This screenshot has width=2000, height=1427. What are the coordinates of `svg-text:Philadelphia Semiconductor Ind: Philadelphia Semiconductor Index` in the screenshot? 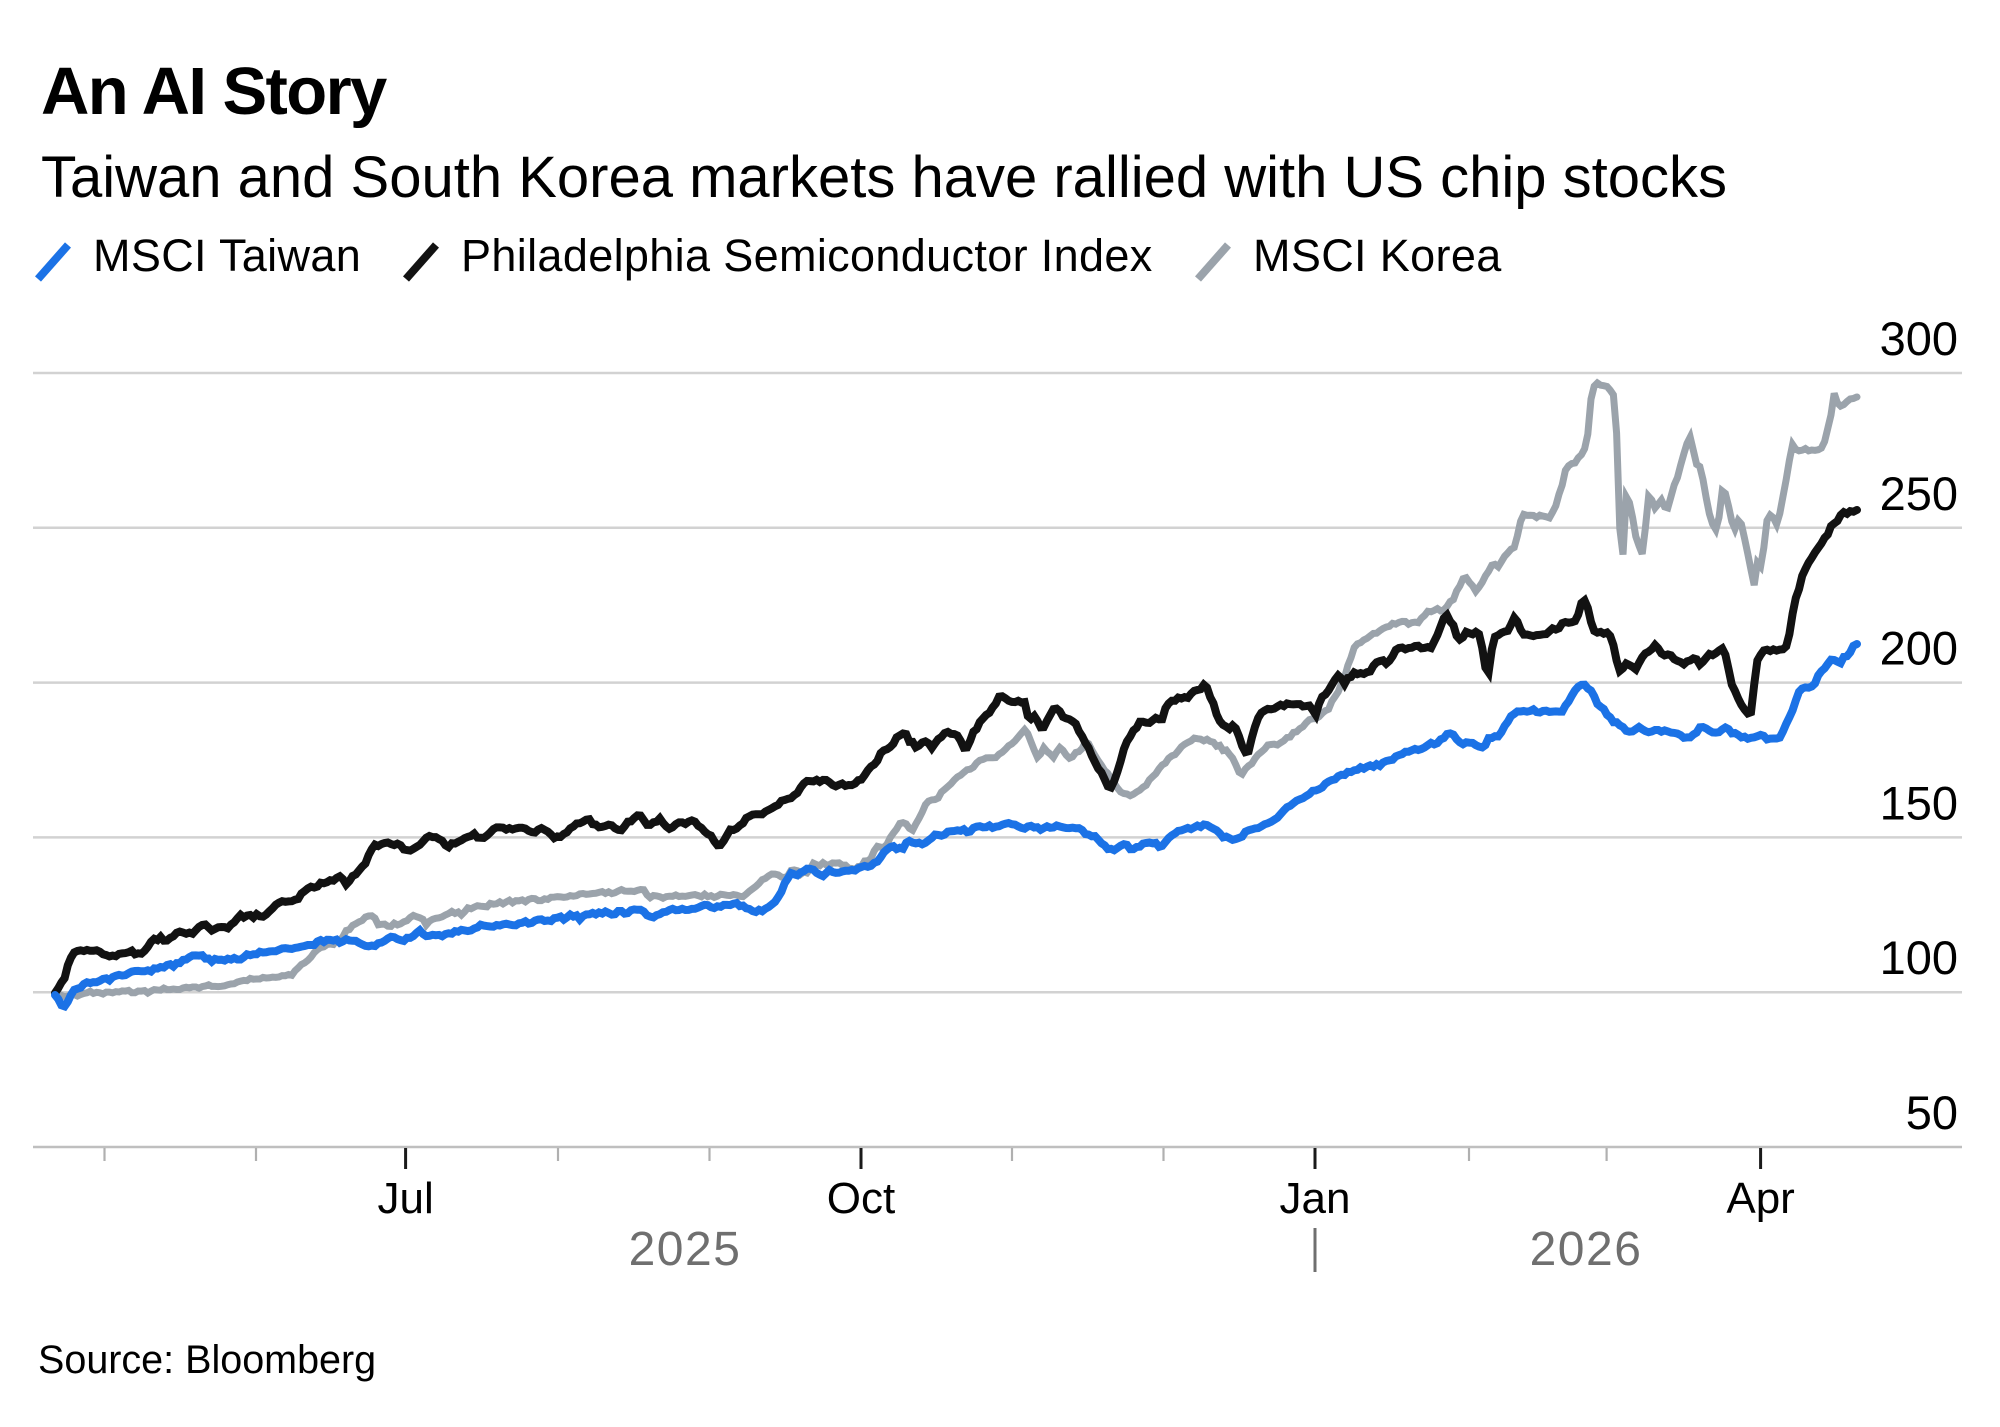 It's located at (807, 255).